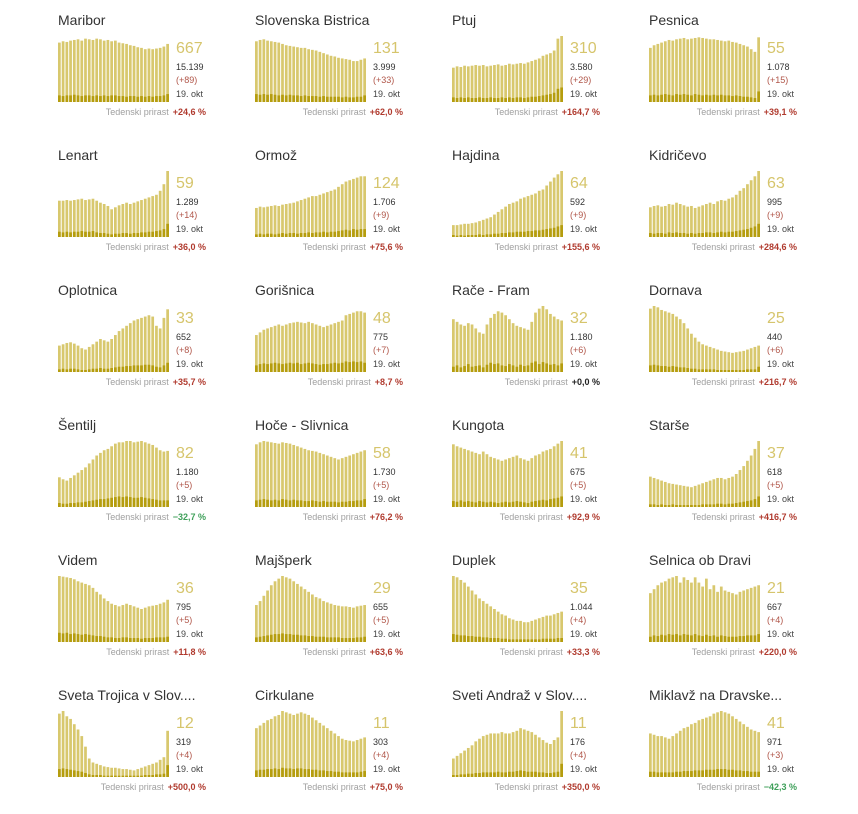 The image size is (858, 814). Describe the element at coordinates (187, 80) in the screenshot. I see `daily-change: (+89)` at that location.